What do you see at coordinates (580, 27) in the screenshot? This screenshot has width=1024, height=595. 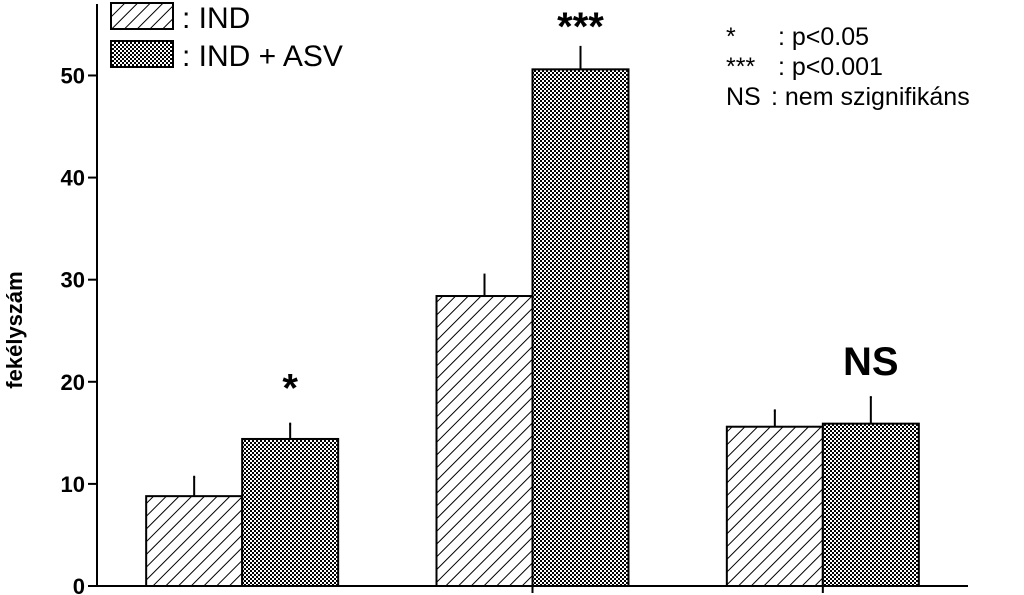 I see `significance-marker: ***` at bounding box center [580, 27].